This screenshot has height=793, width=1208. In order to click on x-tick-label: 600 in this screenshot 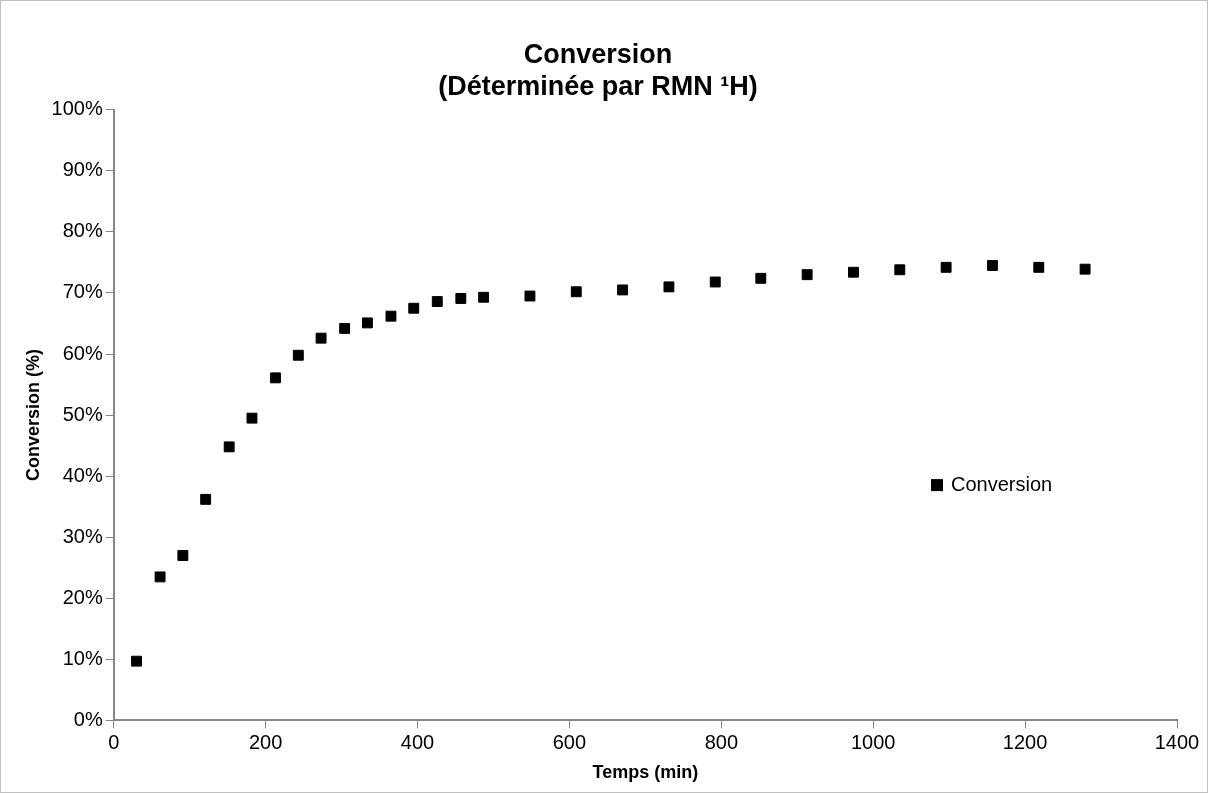, I will do `click(569, 741)`.